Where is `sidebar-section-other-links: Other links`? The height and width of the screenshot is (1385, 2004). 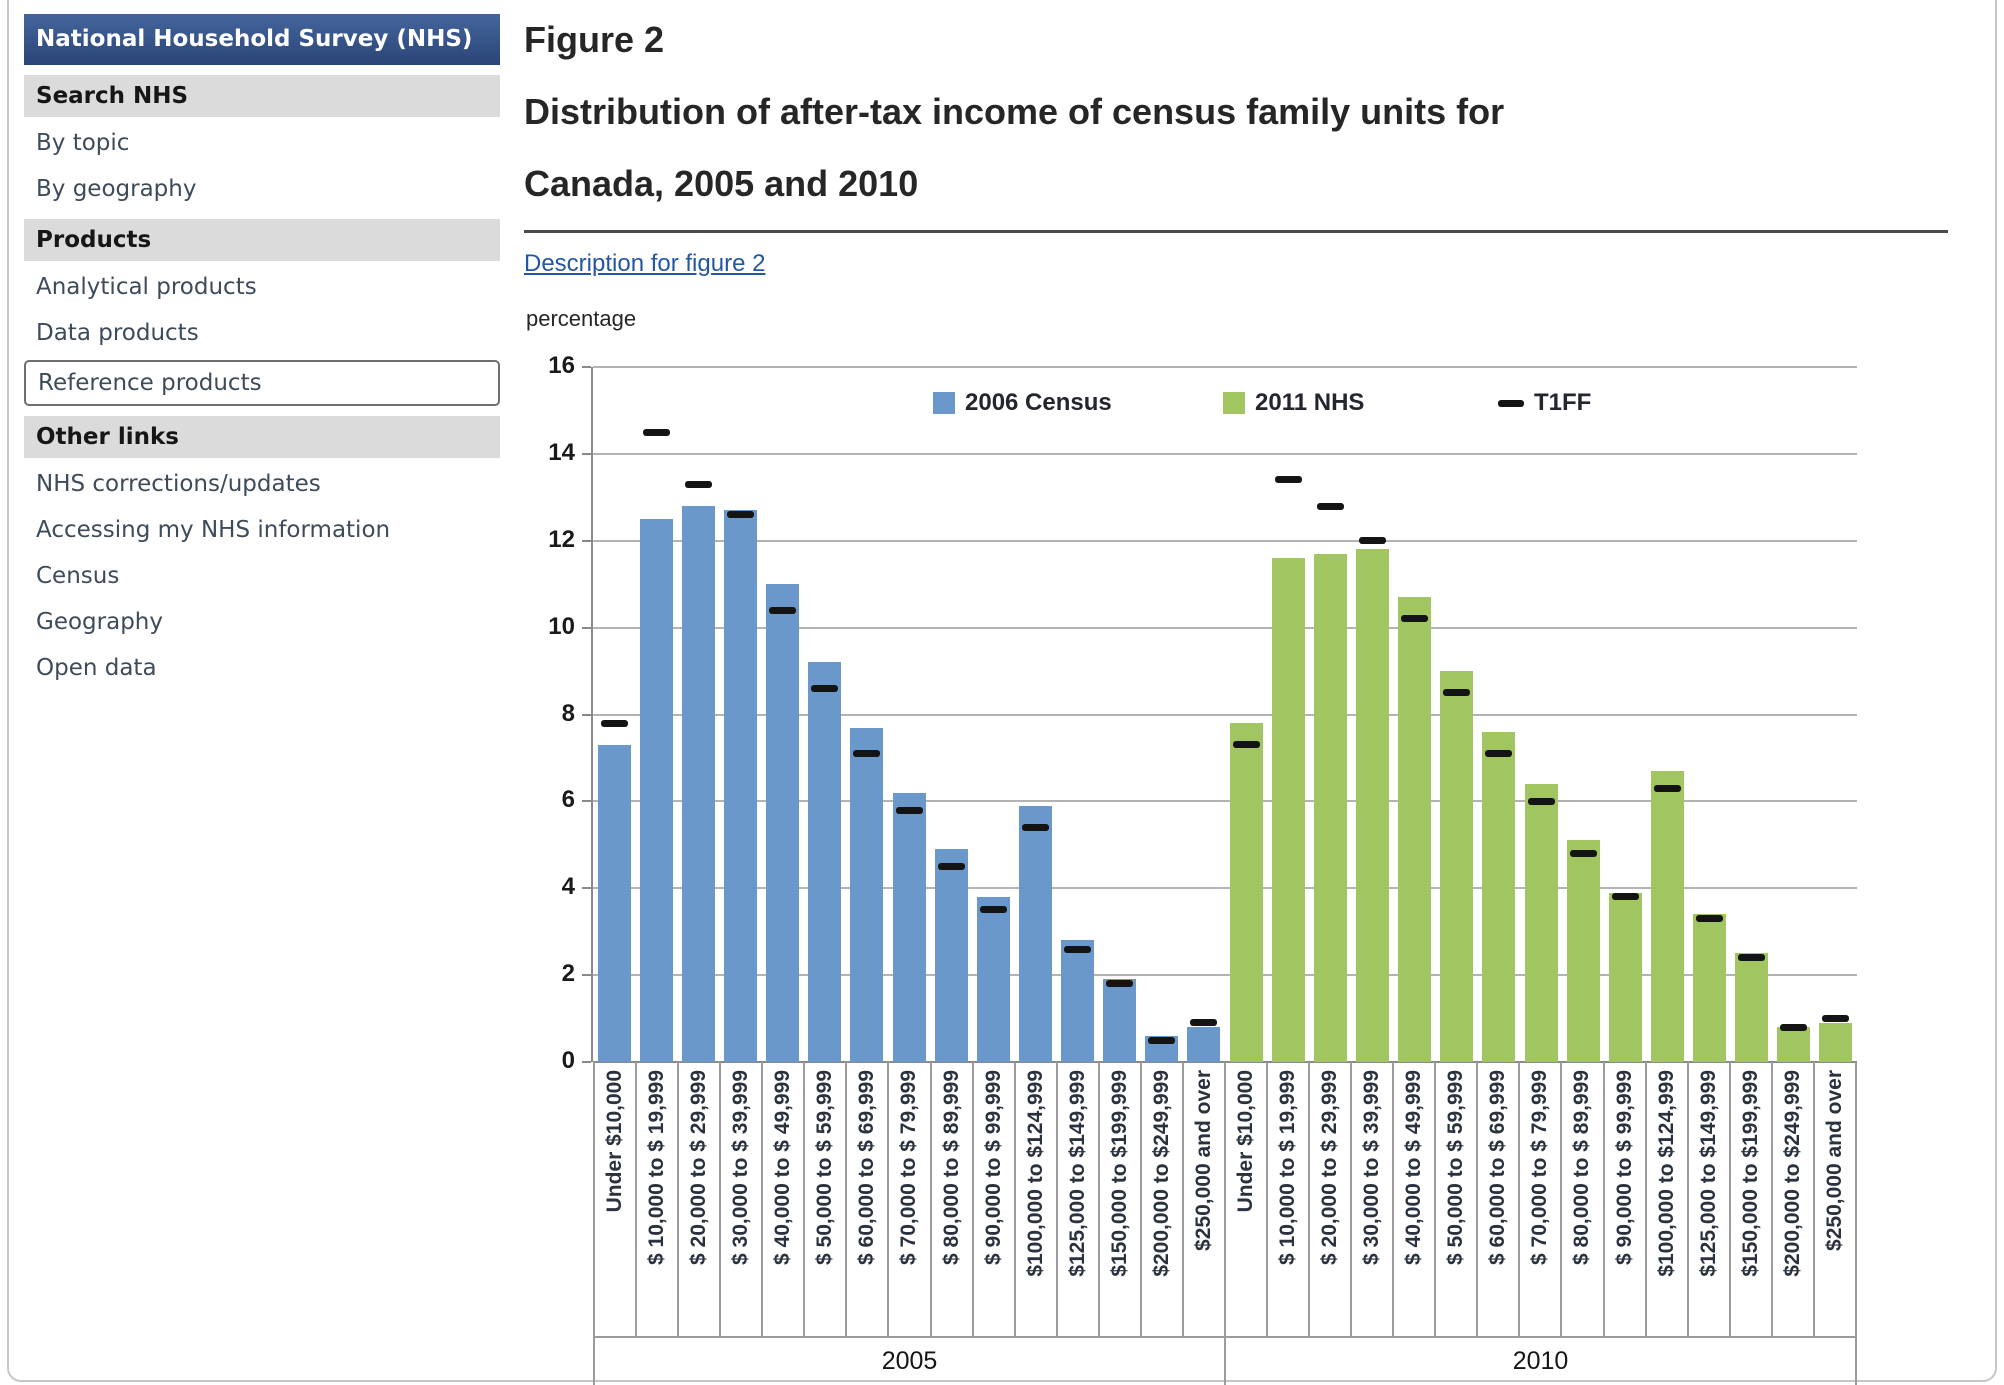 sidebar-section-other-links: Other links is located at coordinates (262, 436).